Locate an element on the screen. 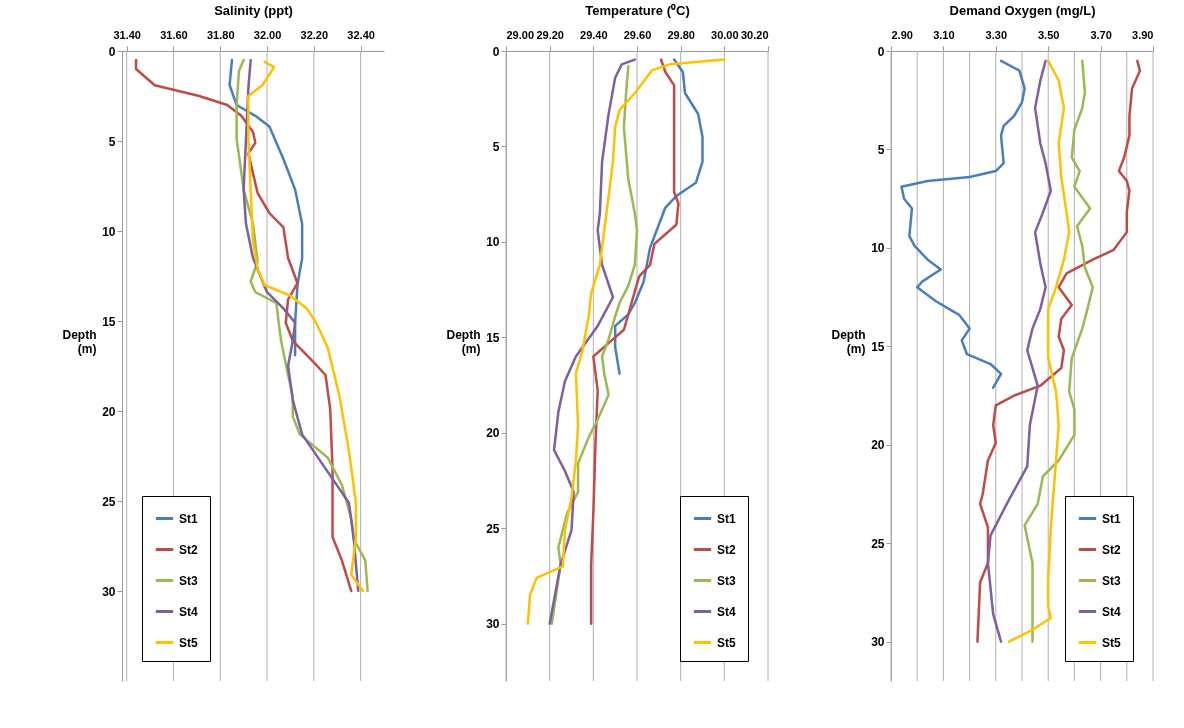  x-axis-title: Salinity (ppt) is located at coordinates (253, 10).